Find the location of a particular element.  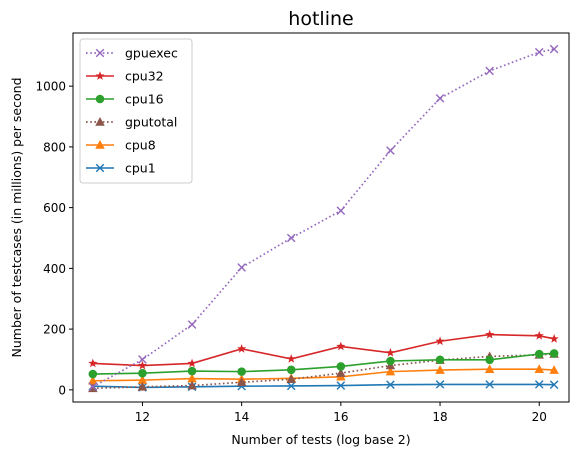

legend-box is located at coordinates (136, 111).